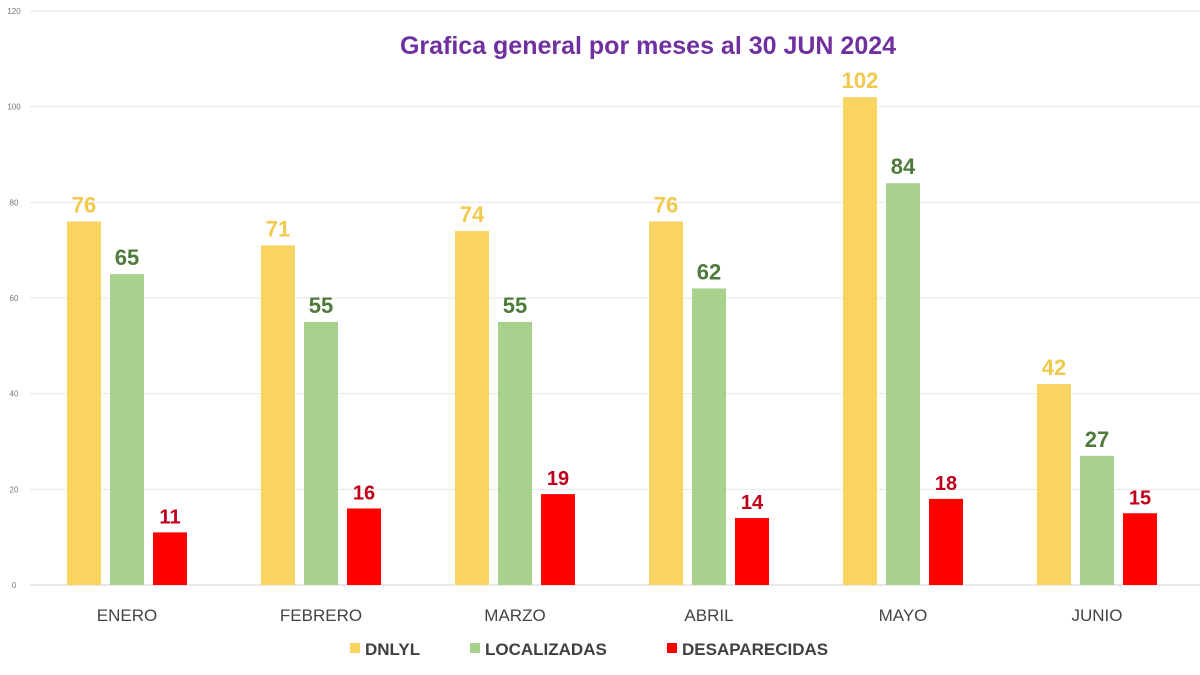 The image size is (1200, 675). Describe the element at coordinates (364, 493) in the screenshot. I see `data-label: 16` at that location.